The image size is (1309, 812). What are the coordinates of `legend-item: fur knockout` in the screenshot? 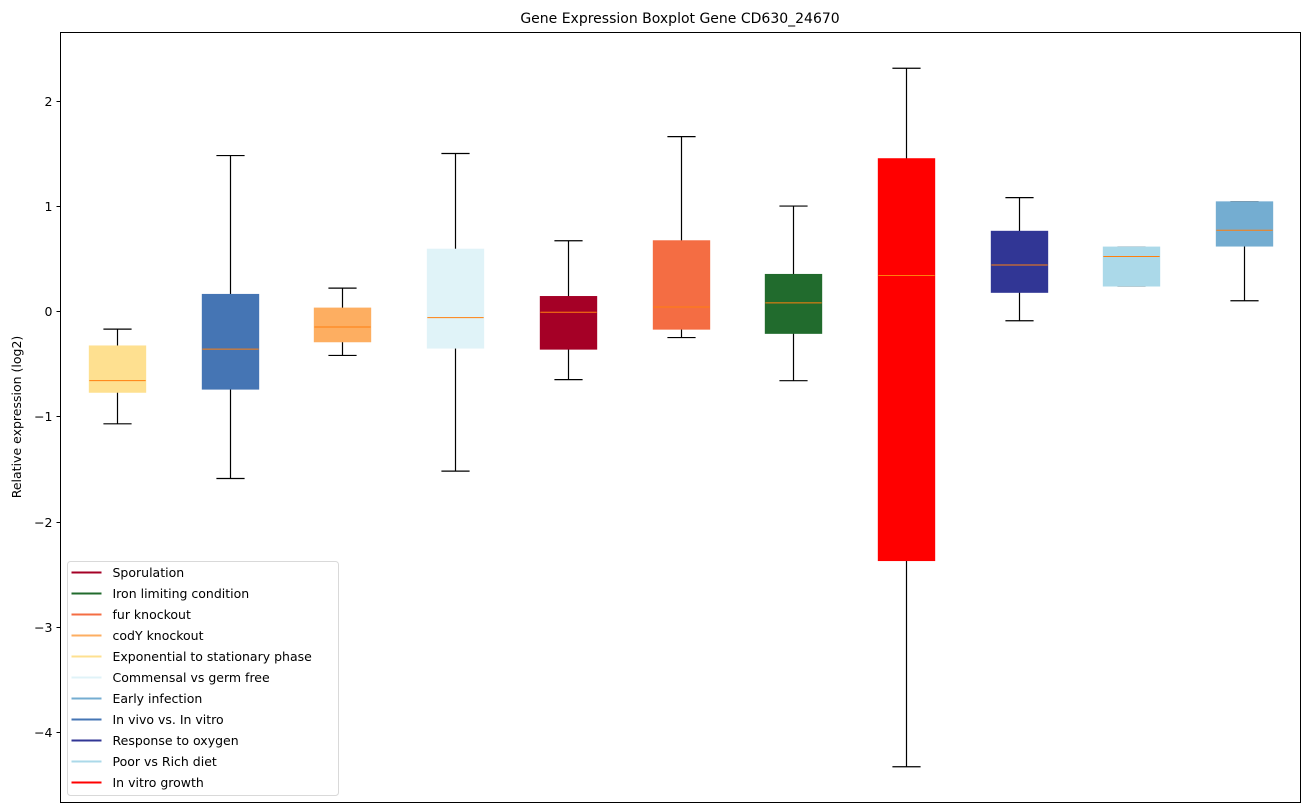 It's located at (131, 614).